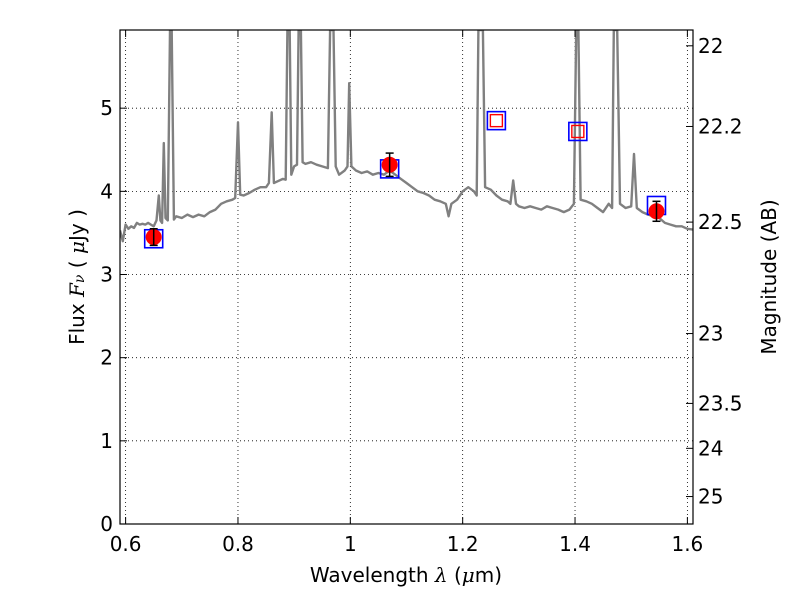  I want to click on y2-tick-label: 24, so click(710, 448).